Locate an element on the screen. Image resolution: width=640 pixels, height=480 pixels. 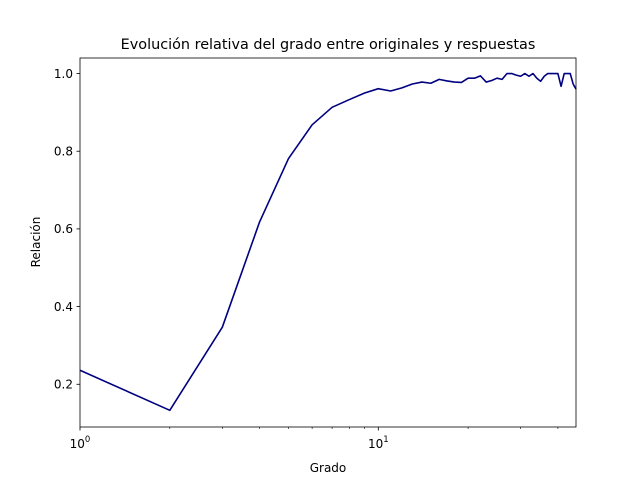
y-axis-label: Relación is located at coordinates (36, 242).